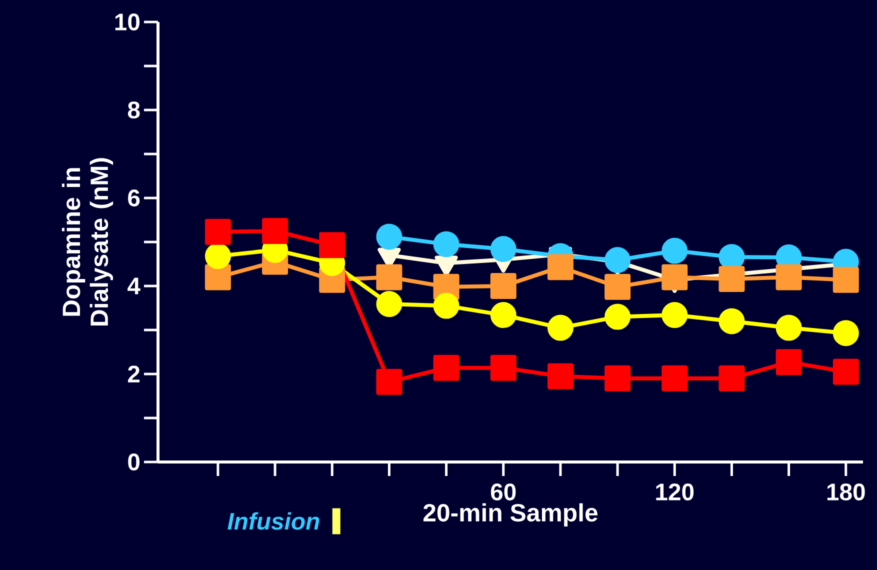 Image resolution: width=877 pixels, height=570 pixels. What do you see at coordinates (503, 492) in the screenshot?
I see `x-tick-label: 60` at bounding box center [503, 492].